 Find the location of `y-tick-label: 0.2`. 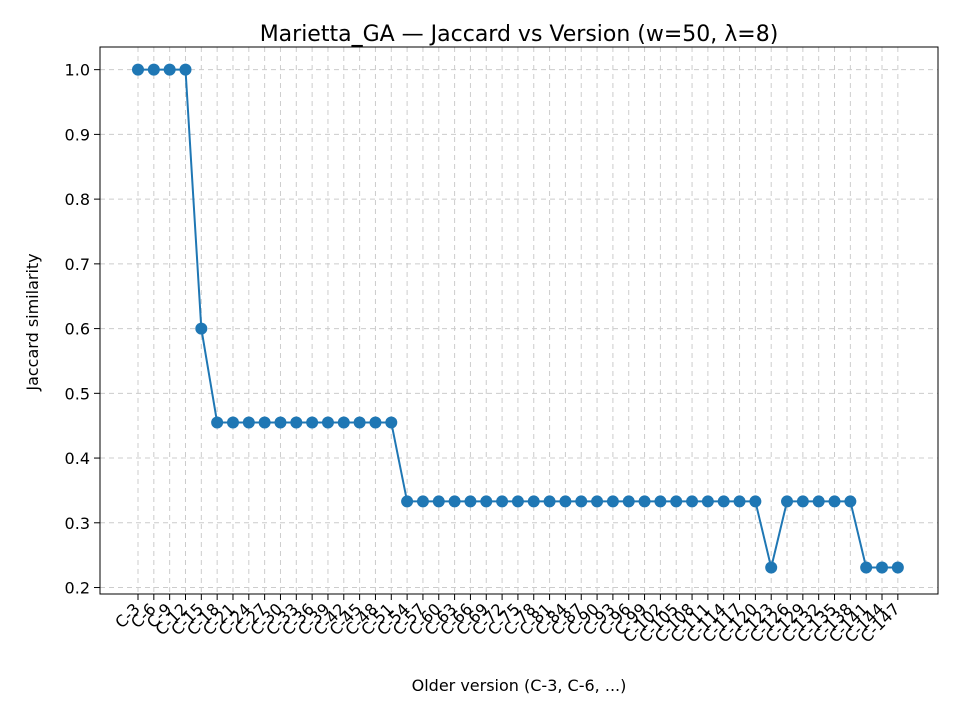

y-tick-label: 0.2 is located at coordinates (77, 588).